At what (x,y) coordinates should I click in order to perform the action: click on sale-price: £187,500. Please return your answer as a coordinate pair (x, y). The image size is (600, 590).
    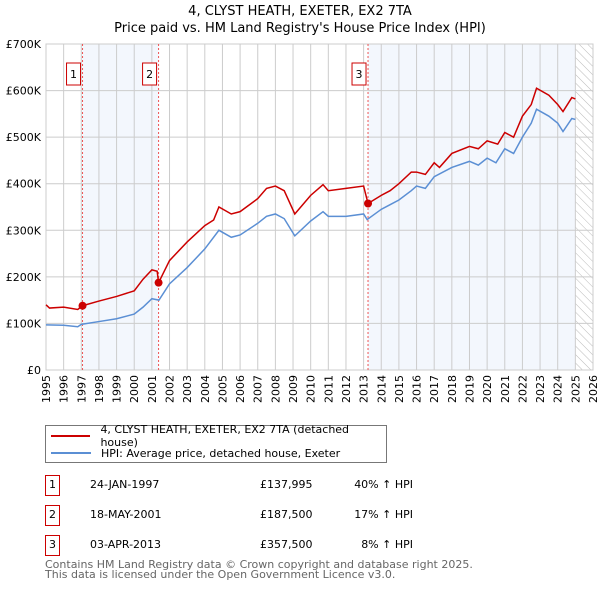
    Looking at the image, I should click on (286, 514).